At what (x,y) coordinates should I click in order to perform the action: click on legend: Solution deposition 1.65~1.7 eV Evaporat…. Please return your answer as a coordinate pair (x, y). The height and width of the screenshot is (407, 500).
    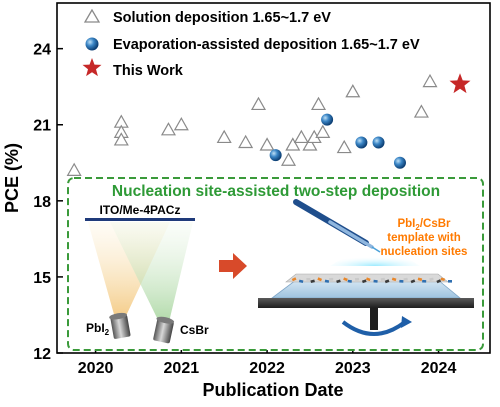
    Looking at the image, I should click on (251, 43).